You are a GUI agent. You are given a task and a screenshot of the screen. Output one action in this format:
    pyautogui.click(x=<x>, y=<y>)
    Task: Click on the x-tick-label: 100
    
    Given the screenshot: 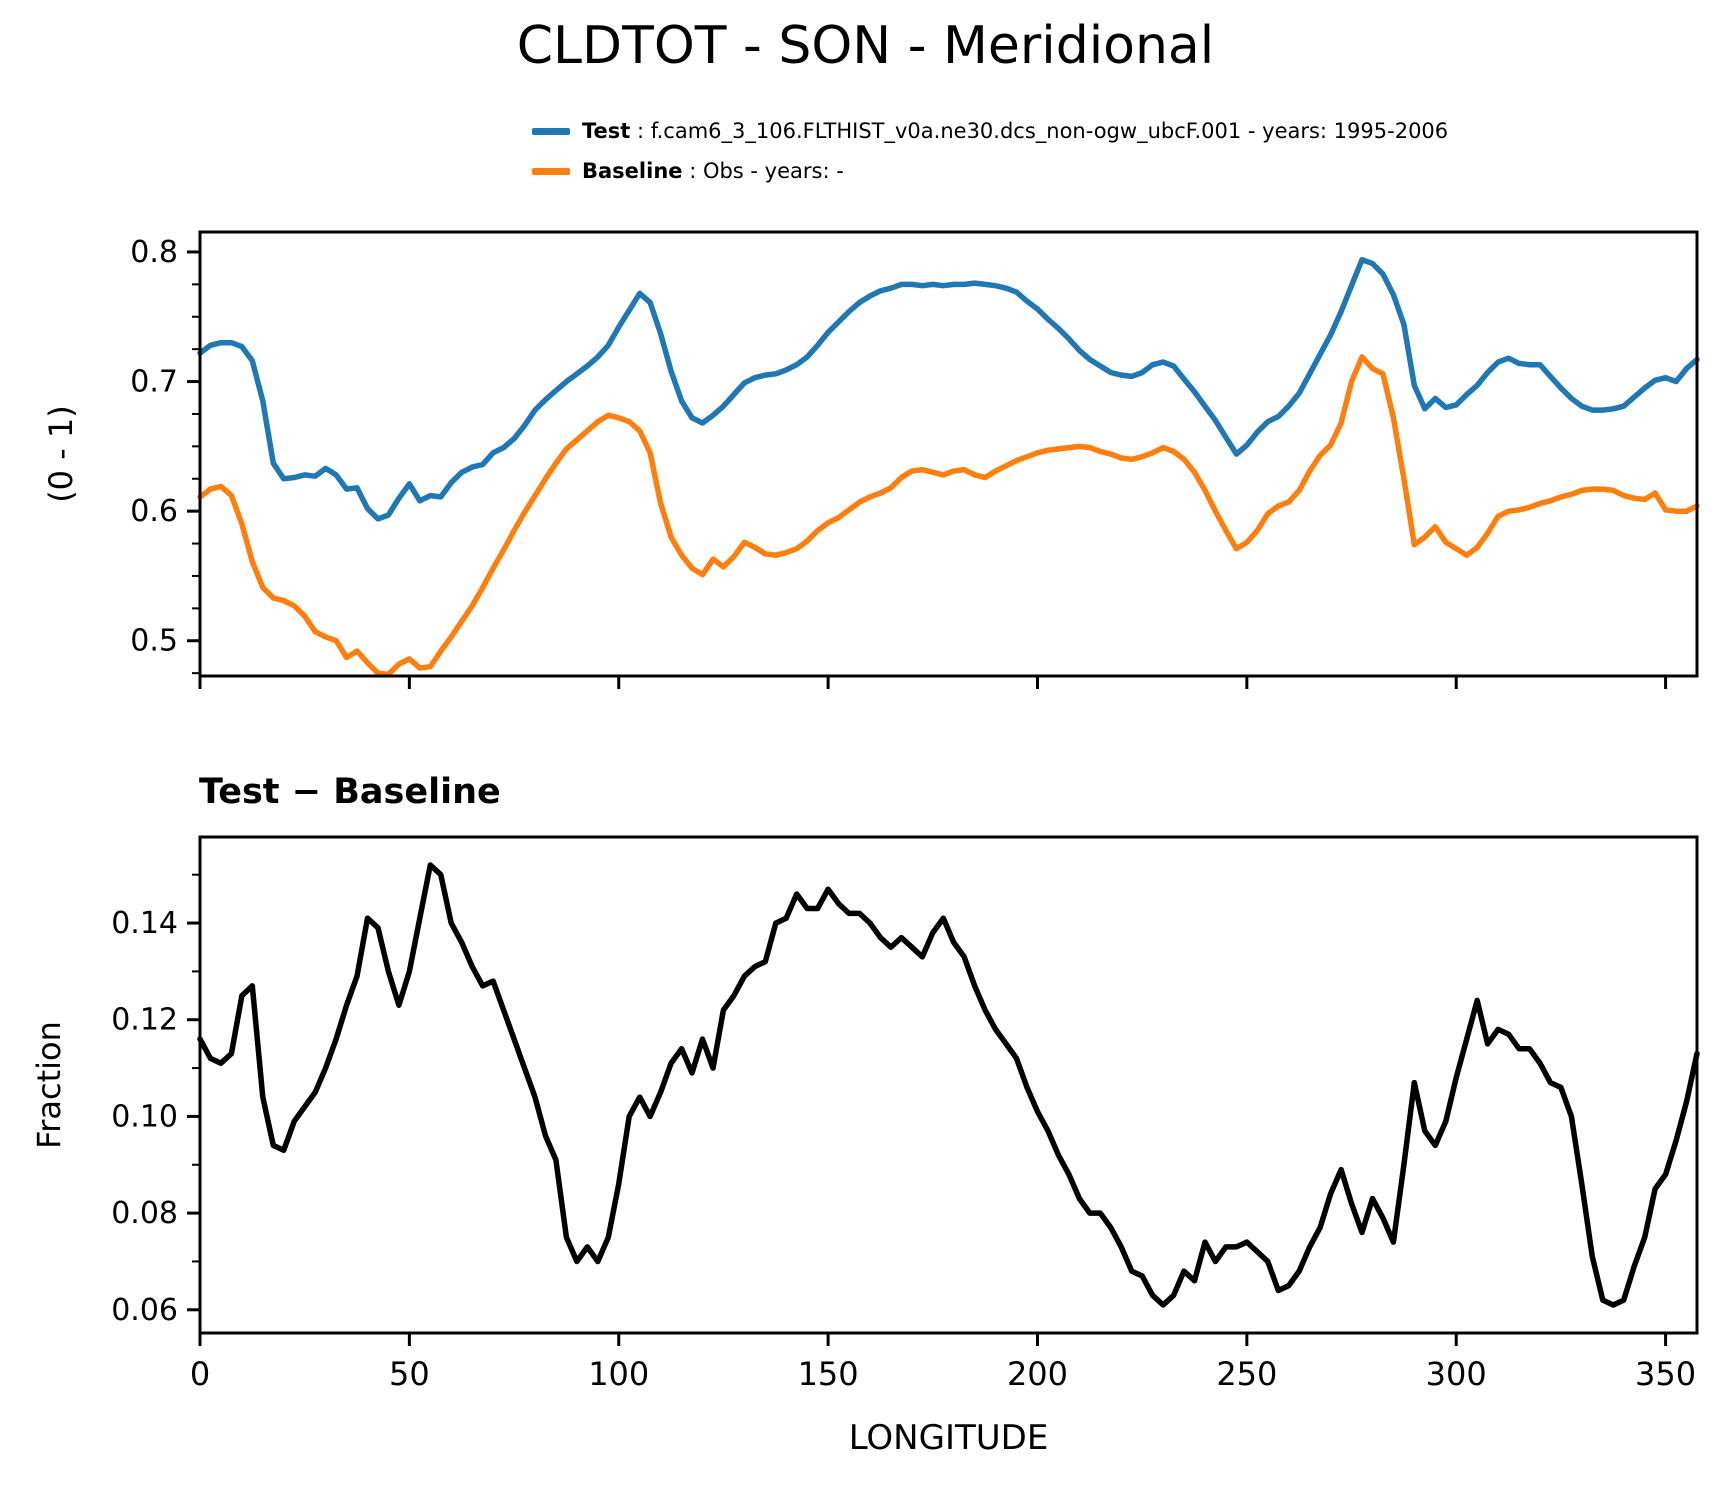 What is the action you would take?
    pyautogui.click(x=618, y=1374)
    